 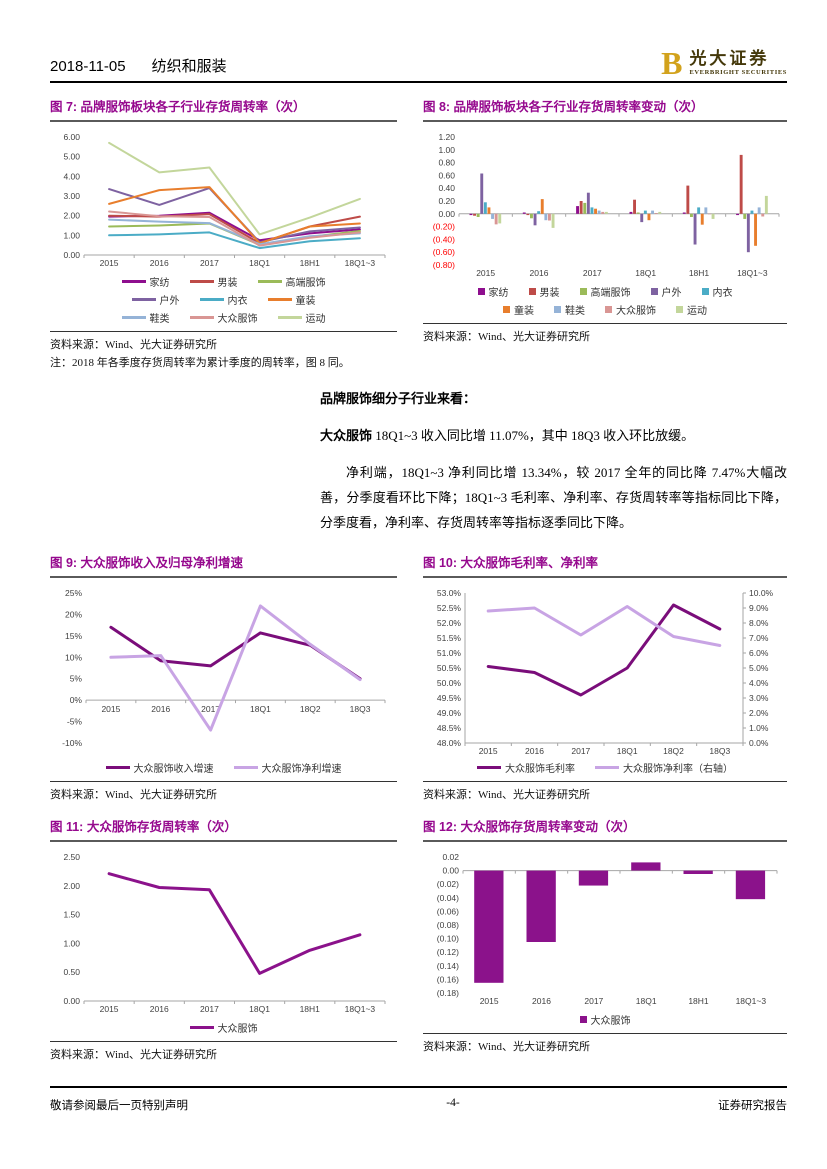 What do you see at coordinates (759, 608) in the screenshot?
I see `svg-text: 9.0%` at bounding box center [759, 608].